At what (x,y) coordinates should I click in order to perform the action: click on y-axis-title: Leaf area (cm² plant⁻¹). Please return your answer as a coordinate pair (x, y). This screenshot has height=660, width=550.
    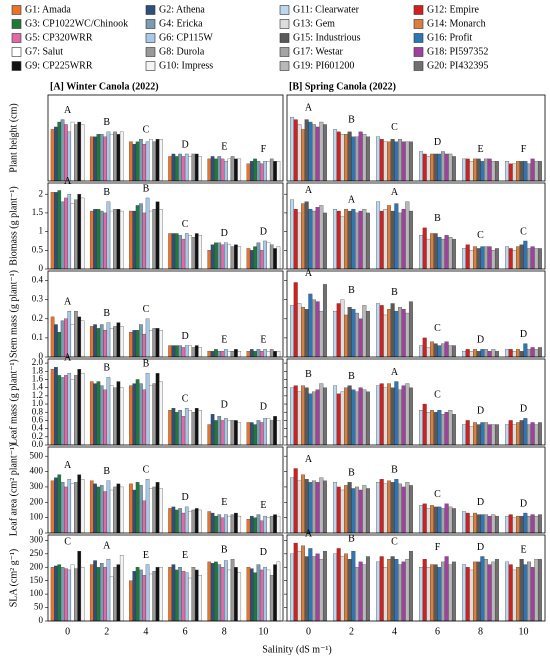
    Looking at the image, I should click on (13, 490).